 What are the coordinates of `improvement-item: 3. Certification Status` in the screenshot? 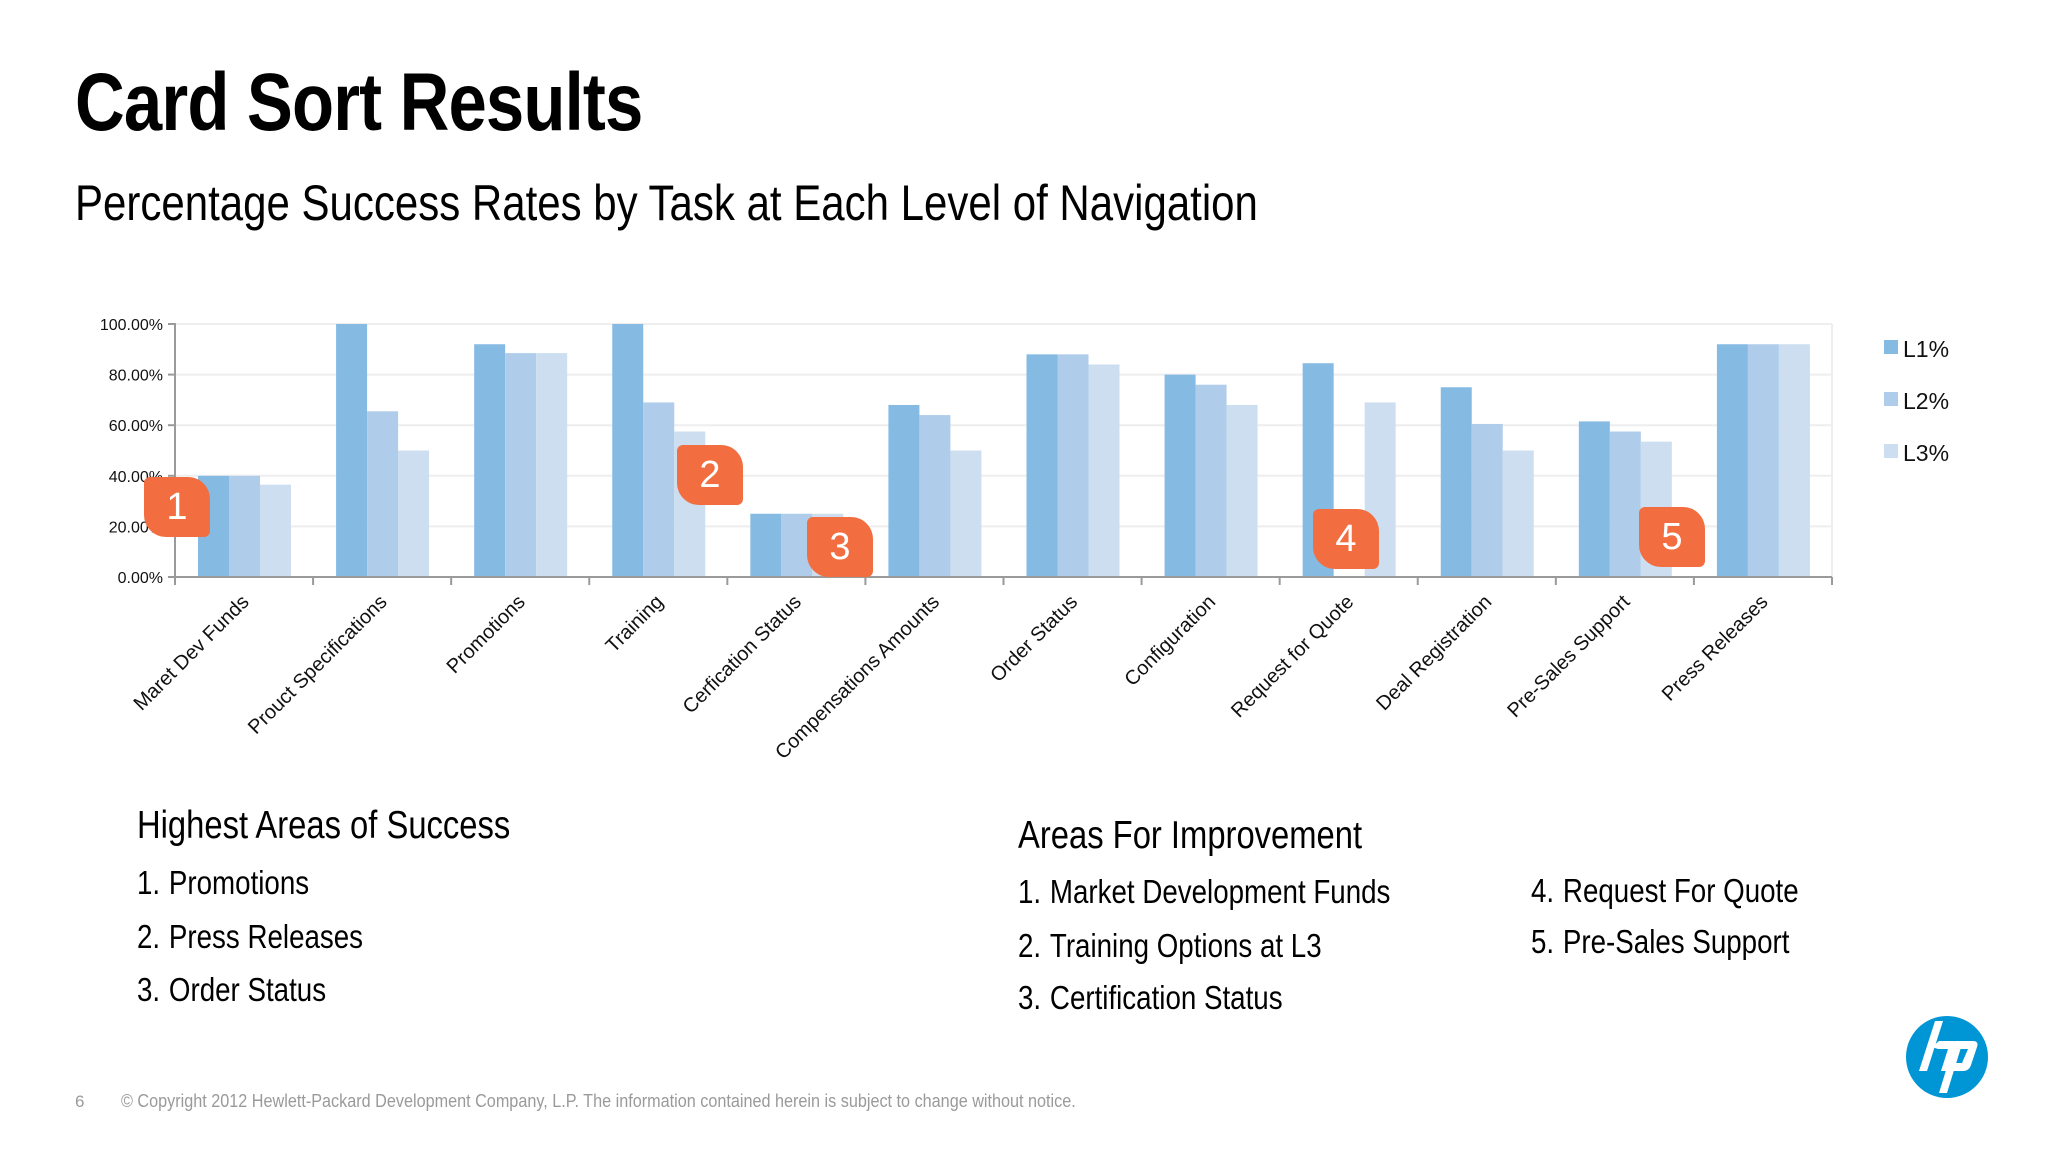 It's located at (1150, 997).